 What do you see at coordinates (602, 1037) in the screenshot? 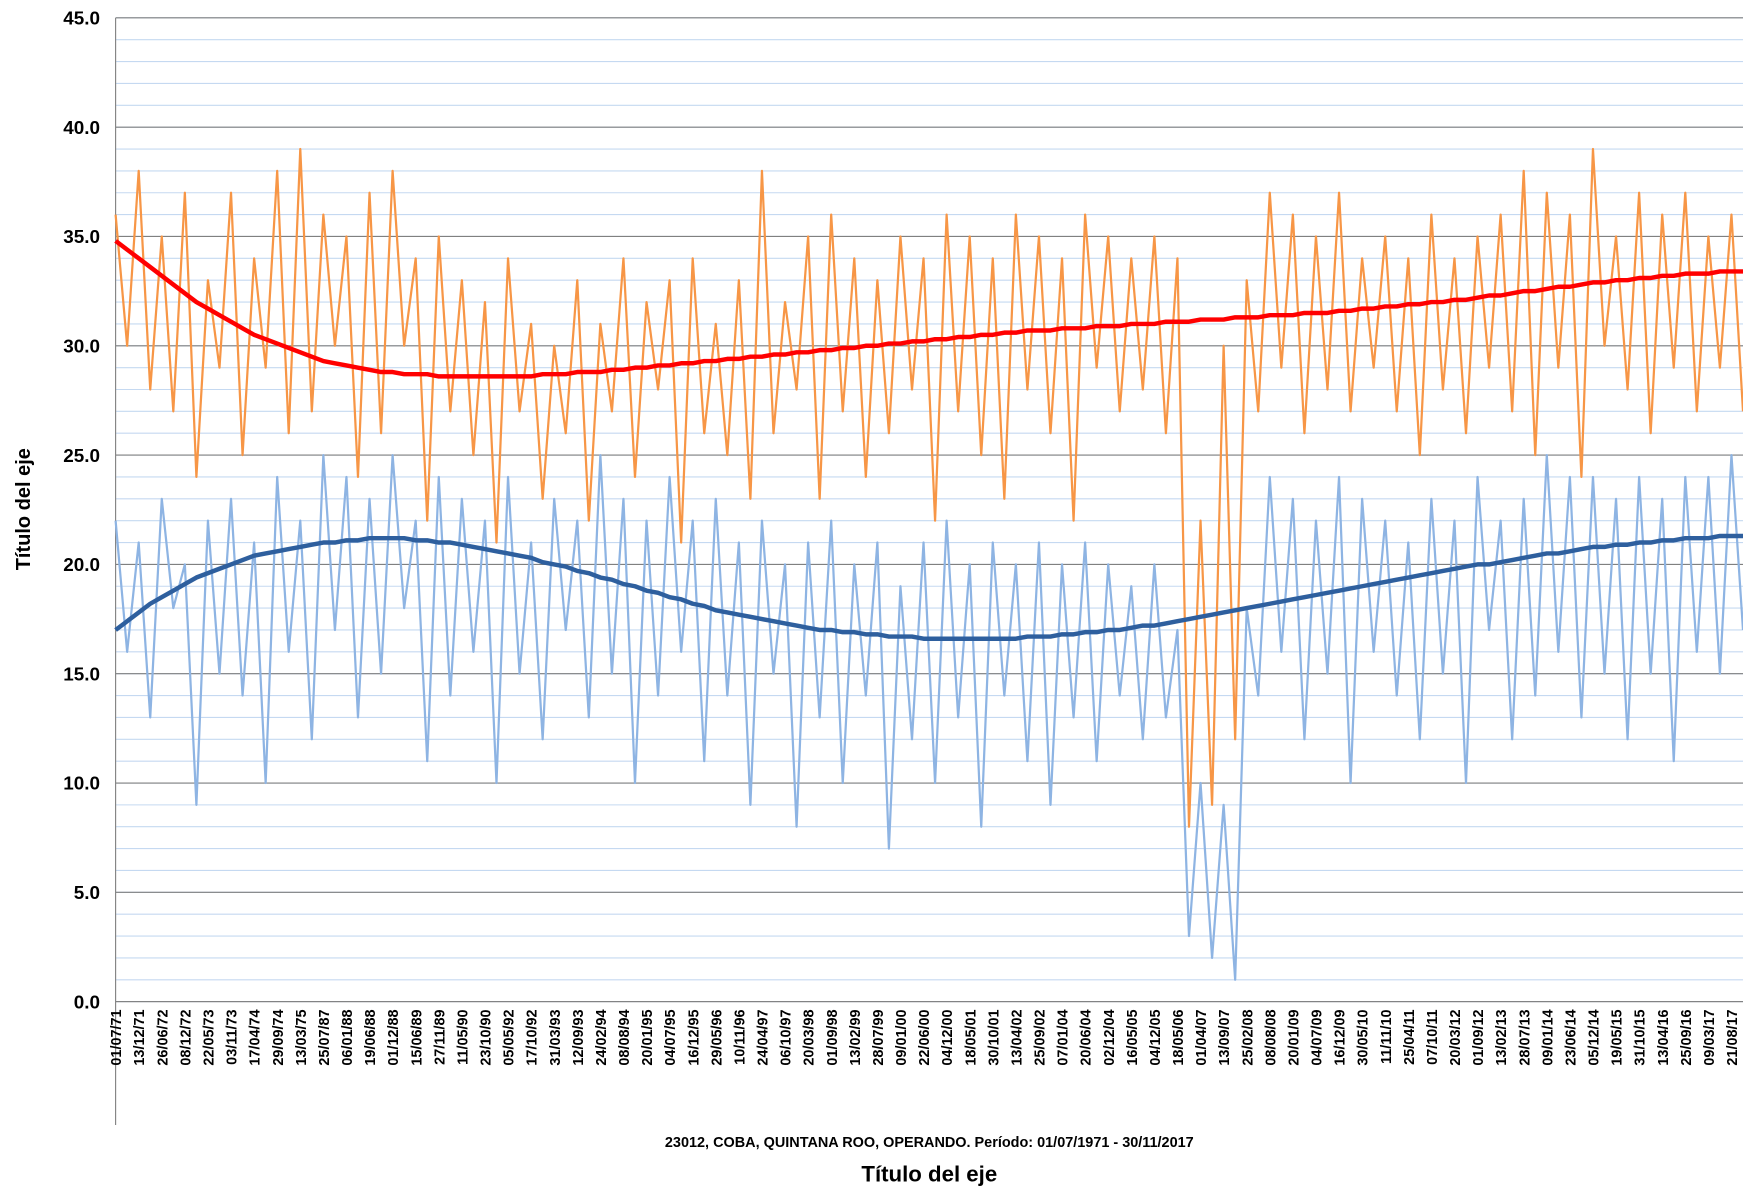
I see `x-tick-label: 24/02/94` at bounding box center [602, 1037].